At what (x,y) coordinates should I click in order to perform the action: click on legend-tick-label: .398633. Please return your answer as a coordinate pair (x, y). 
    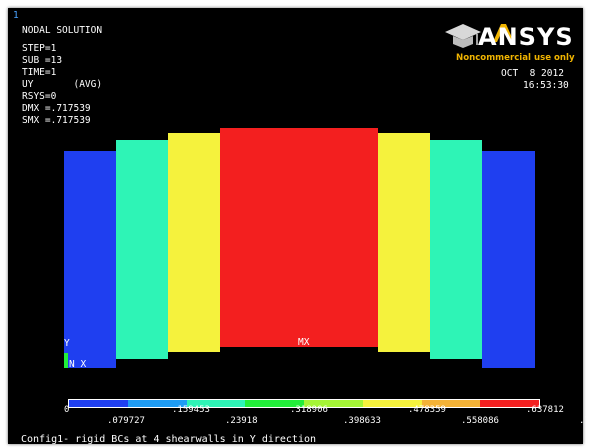
    Looking at the image, I should click on (362, 421).